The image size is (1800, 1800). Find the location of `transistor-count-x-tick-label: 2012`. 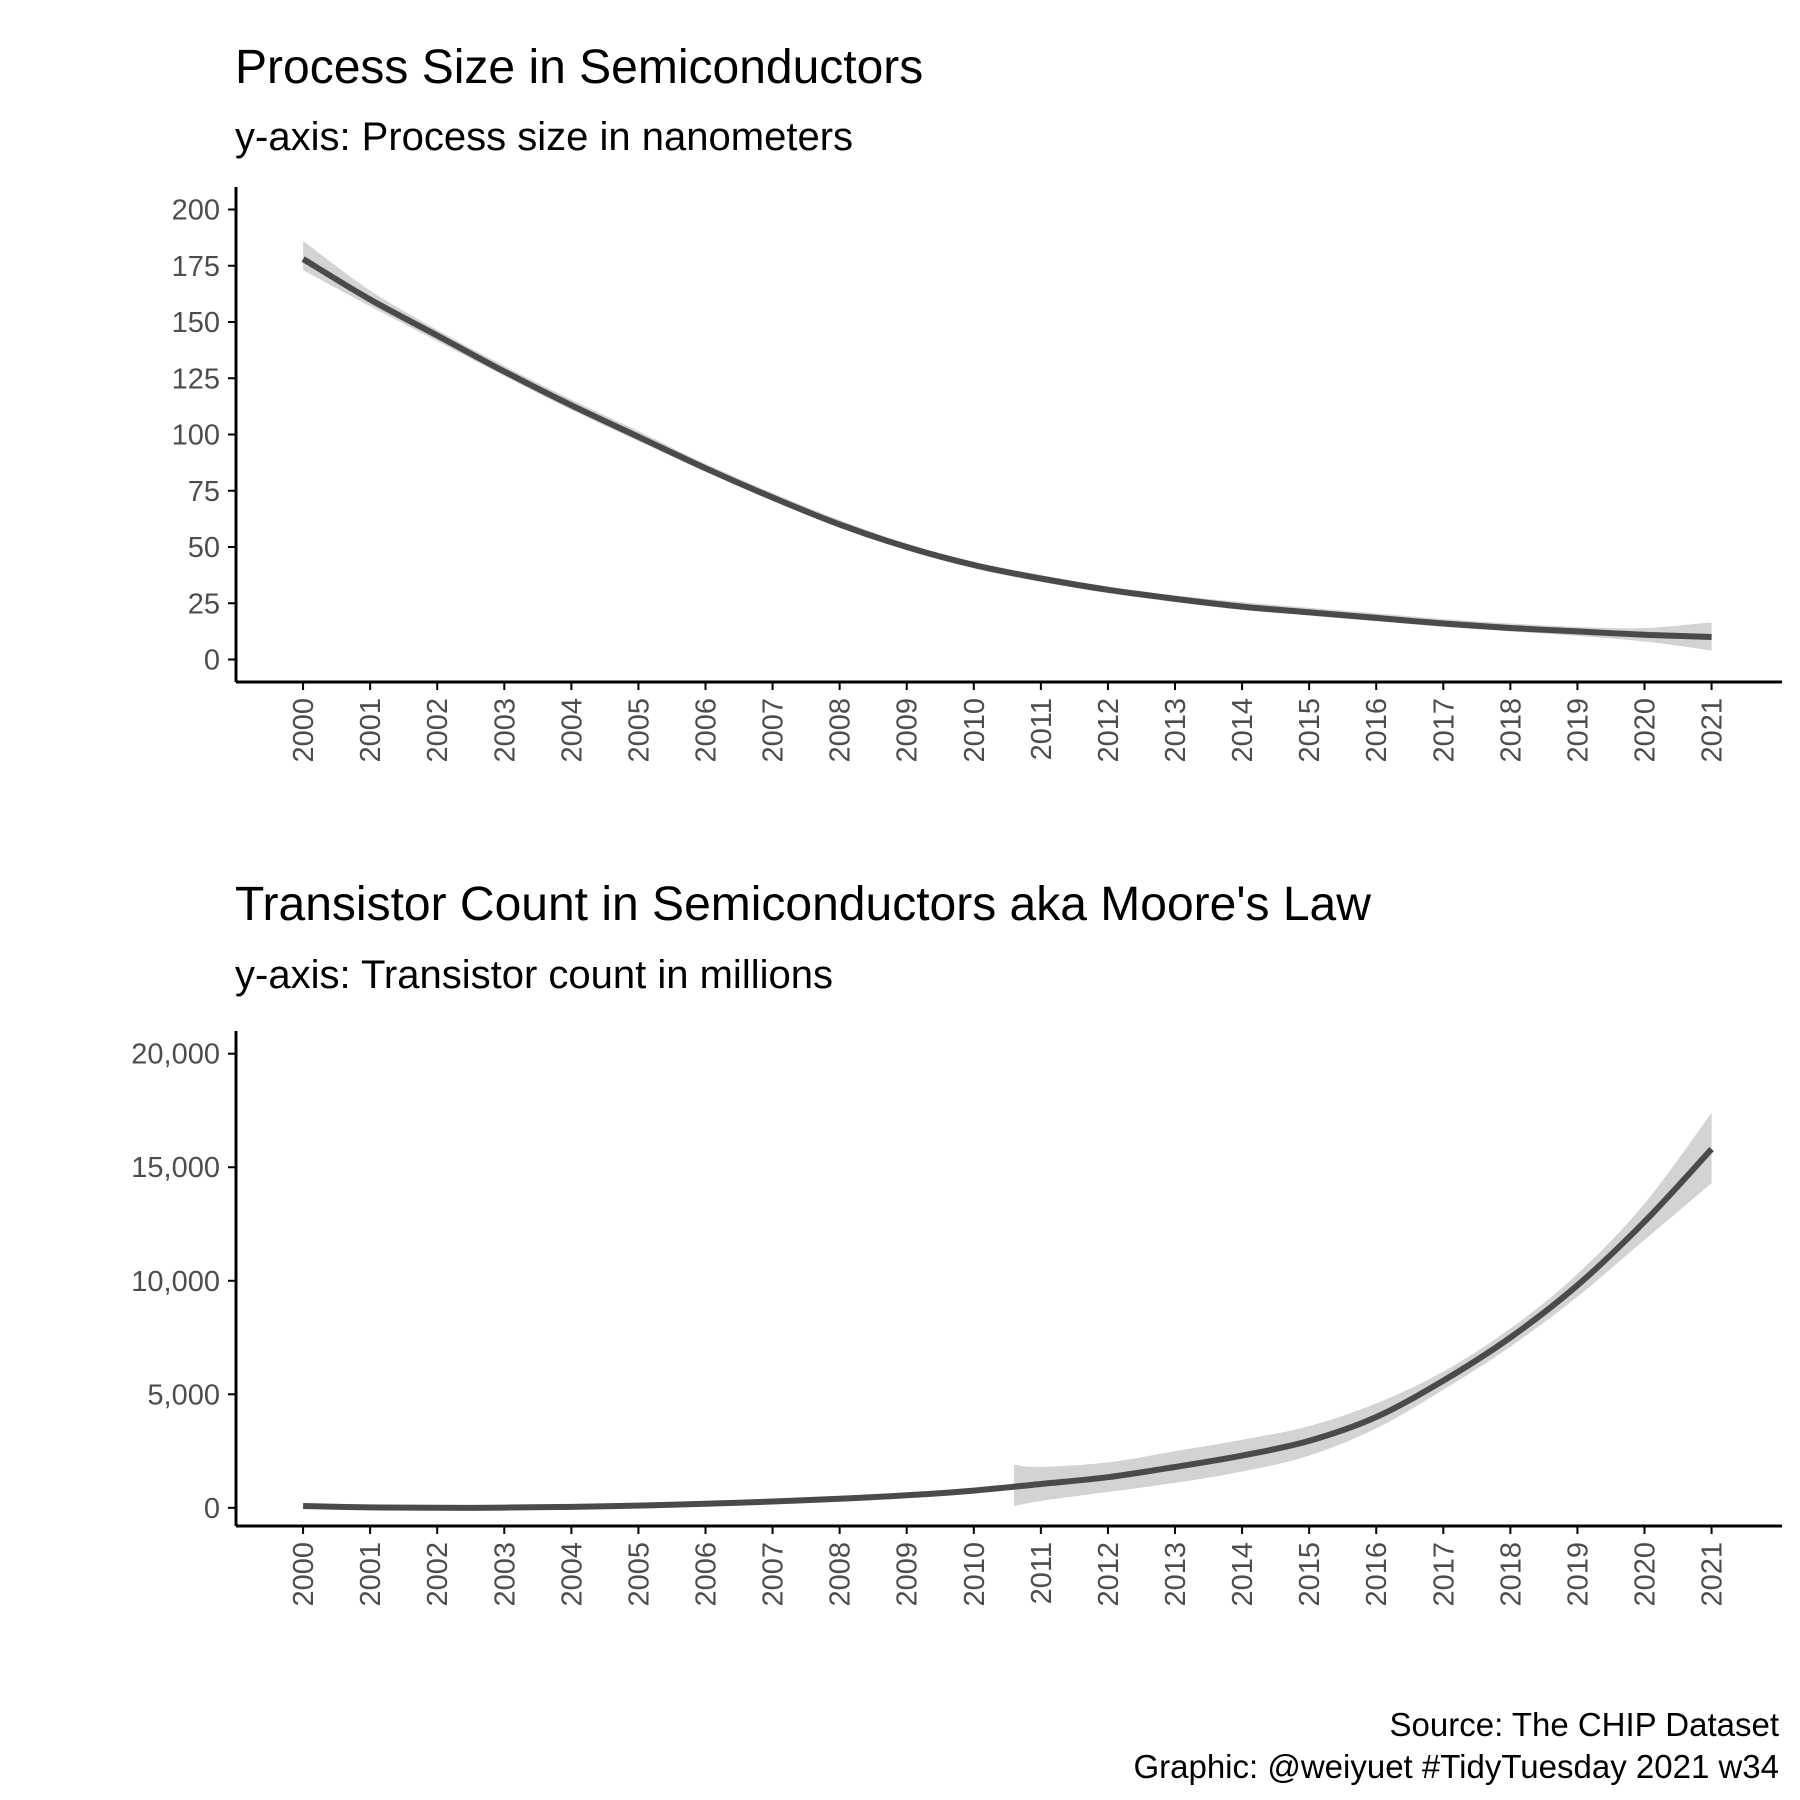

transistor-count-x-tick-label: 2012 is located at coordinates (1109, 1574).